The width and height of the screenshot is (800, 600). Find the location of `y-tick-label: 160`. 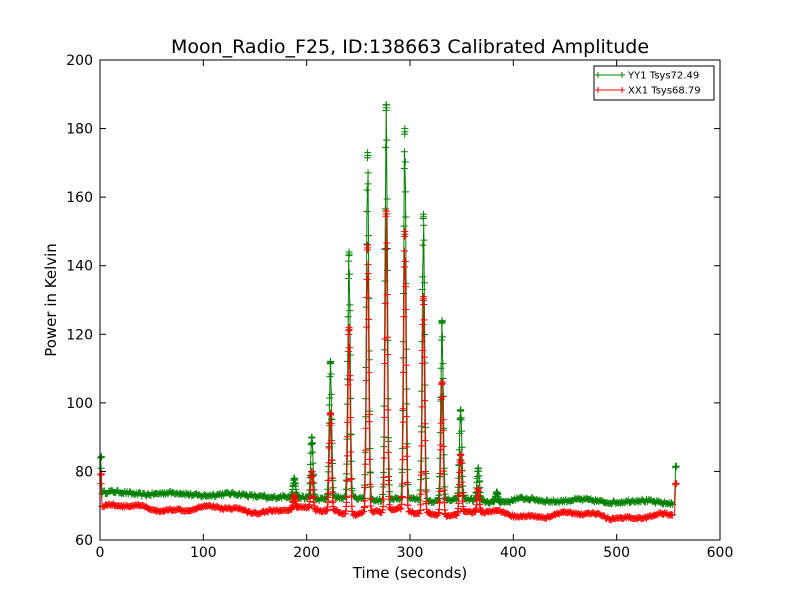

y-tick-label: 160 is located at coordinates (79, 198).